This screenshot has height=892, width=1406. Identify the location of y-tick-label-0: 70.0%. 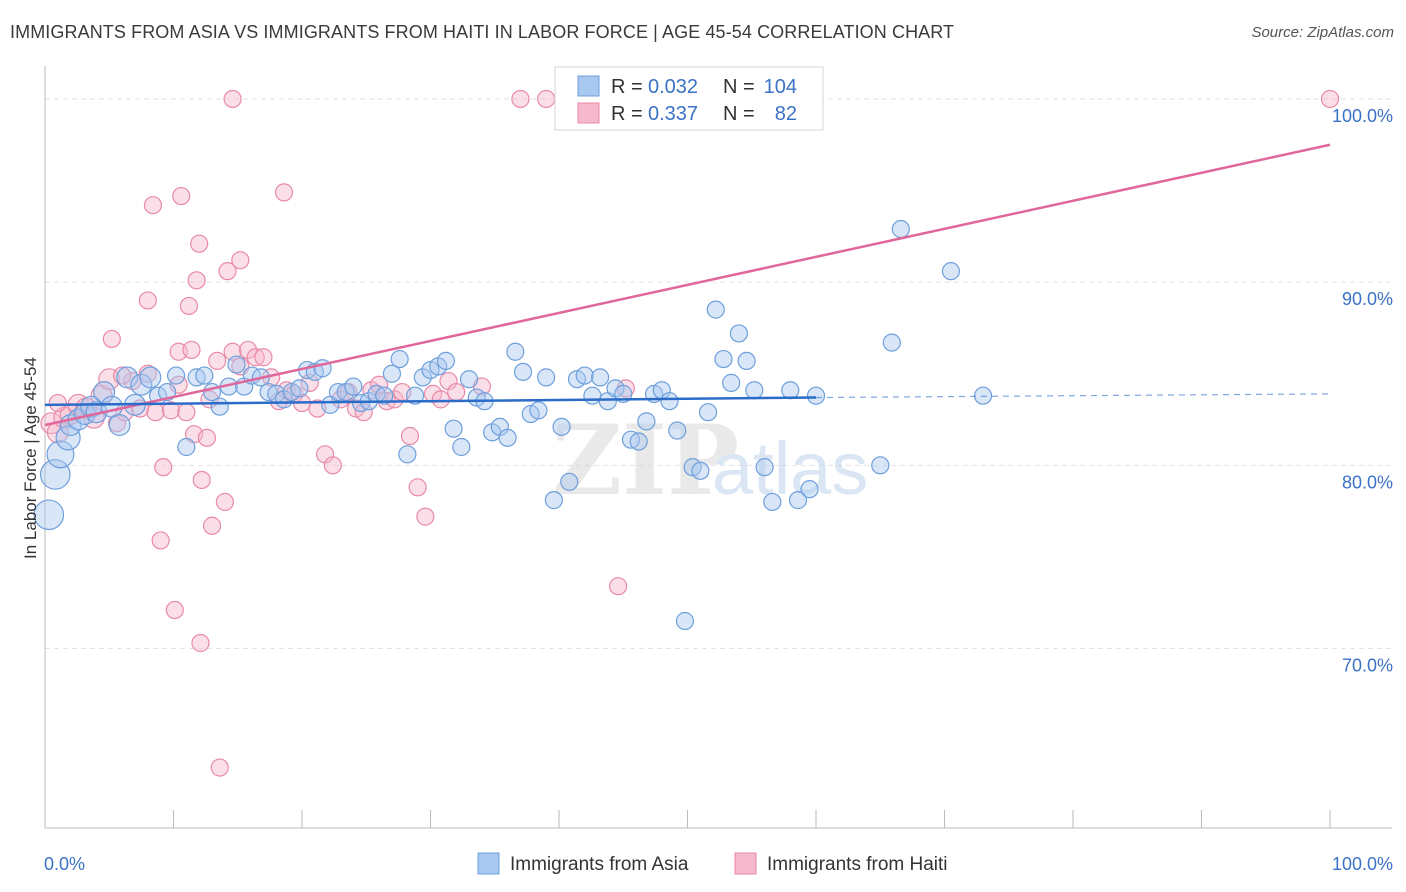
(1367, 665).